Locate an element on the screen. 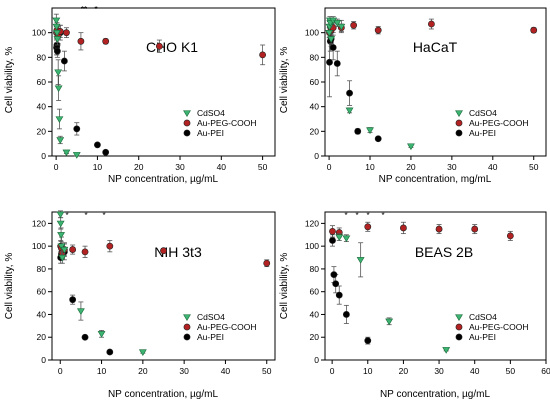 This screenshot has width=550, height=407. legend-label: Au-PEG-COOH is located at coordinates (499, 123).